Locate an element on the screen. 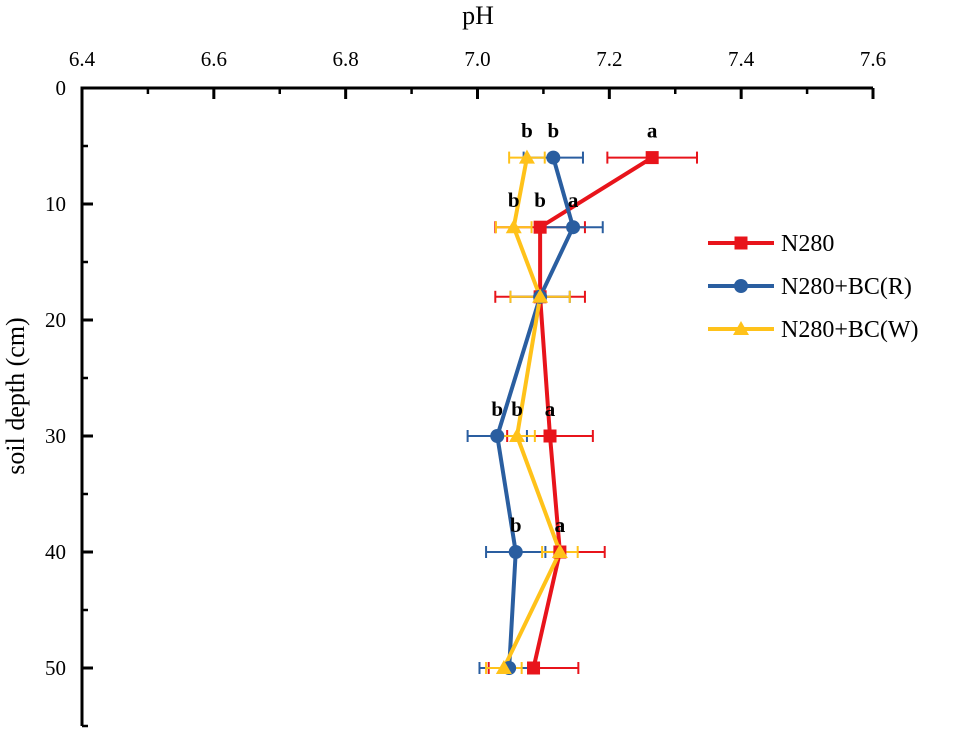 The width and height of the screenshot is (974, 730). x-tick-label: 7.4 is located at coordinates (741, 59).